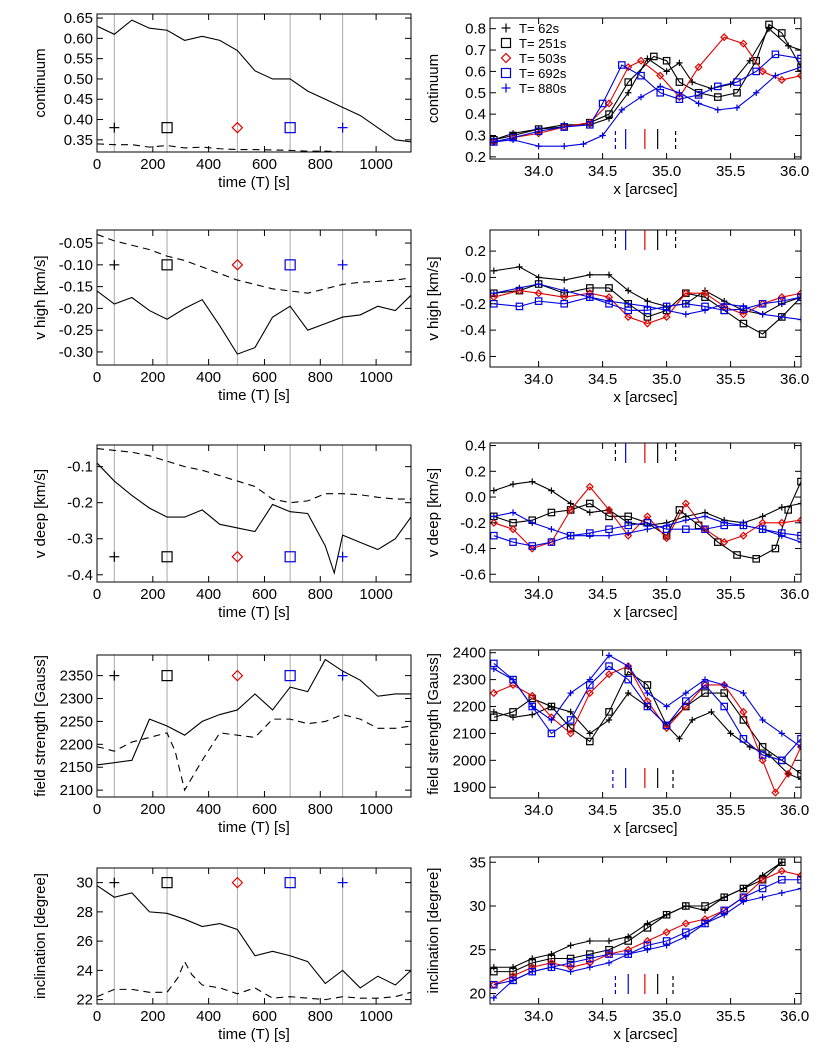  What do you see at coordinates (152, 1016) in the screenshot?
I see `x-tick-label: 200` at bounding box center [152, 1016].